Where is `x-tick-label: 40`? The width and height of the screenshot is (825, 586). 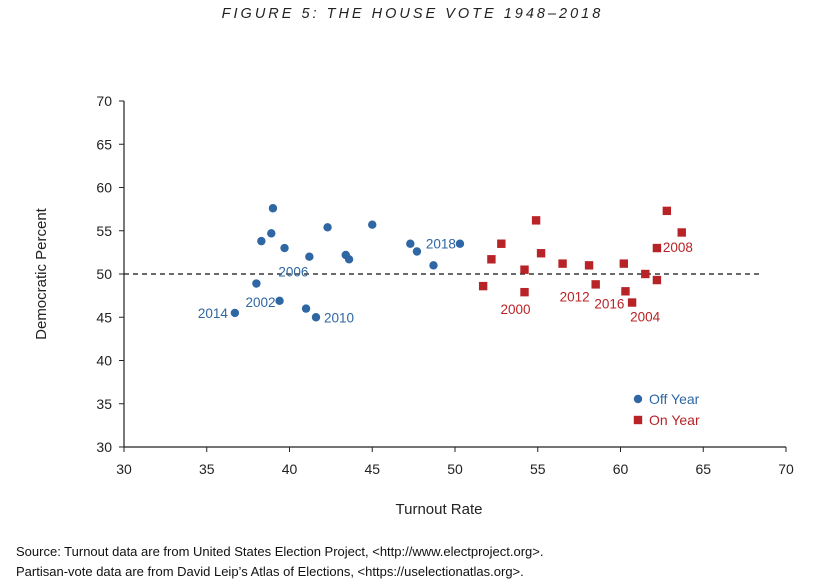
x-tick-label: 40 is located at coordinates (290, 469).